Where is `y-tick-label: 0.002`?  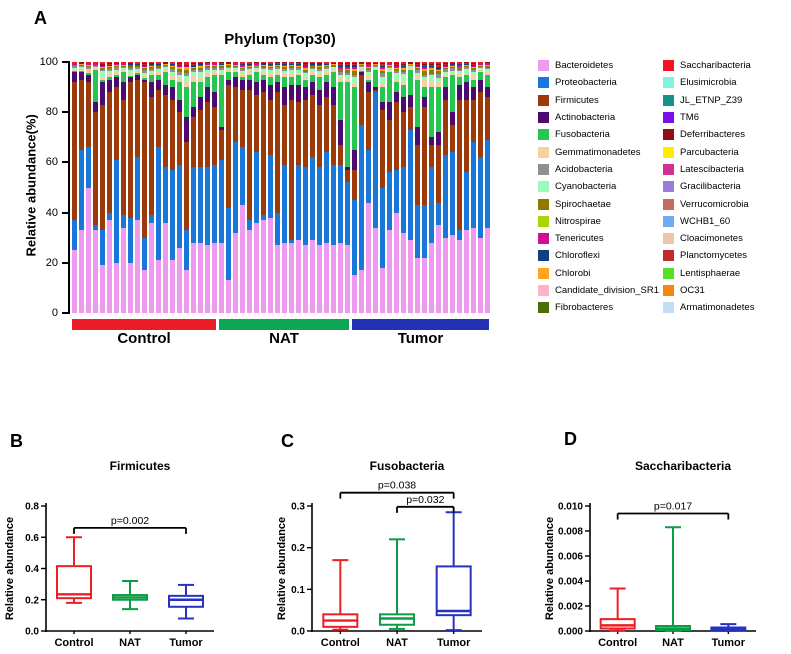
y-tick-label: 0.002 is located at coordinates (570, 607).